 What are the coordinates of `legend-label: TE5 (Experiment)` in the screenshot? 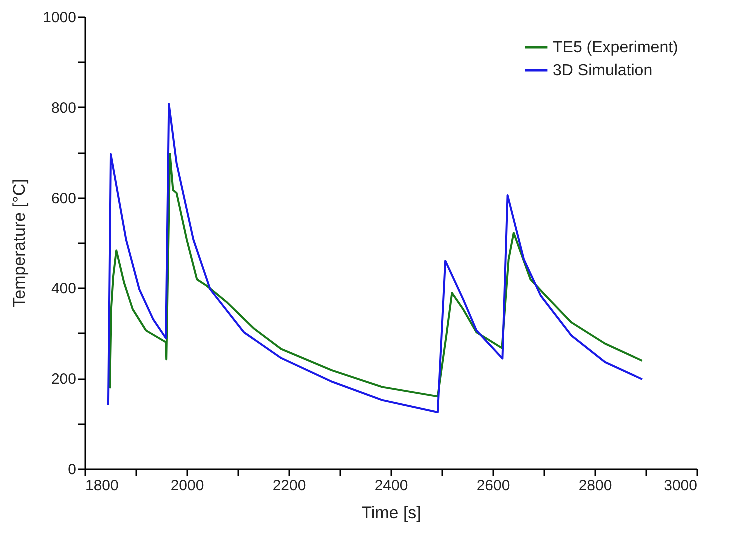 It's located at (615, 48).